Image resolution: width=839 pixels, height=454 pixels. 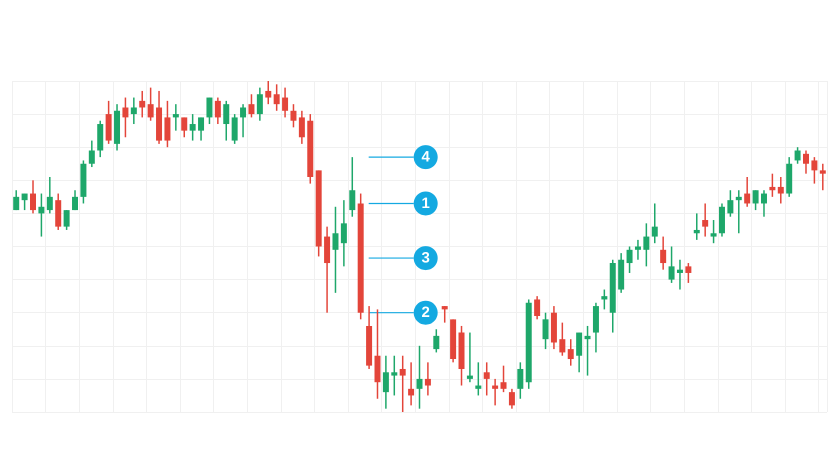 What do you see at coordinates (426, 258) in the screenshot?
I see `annotation: 3` at bounding box center [426, 258].